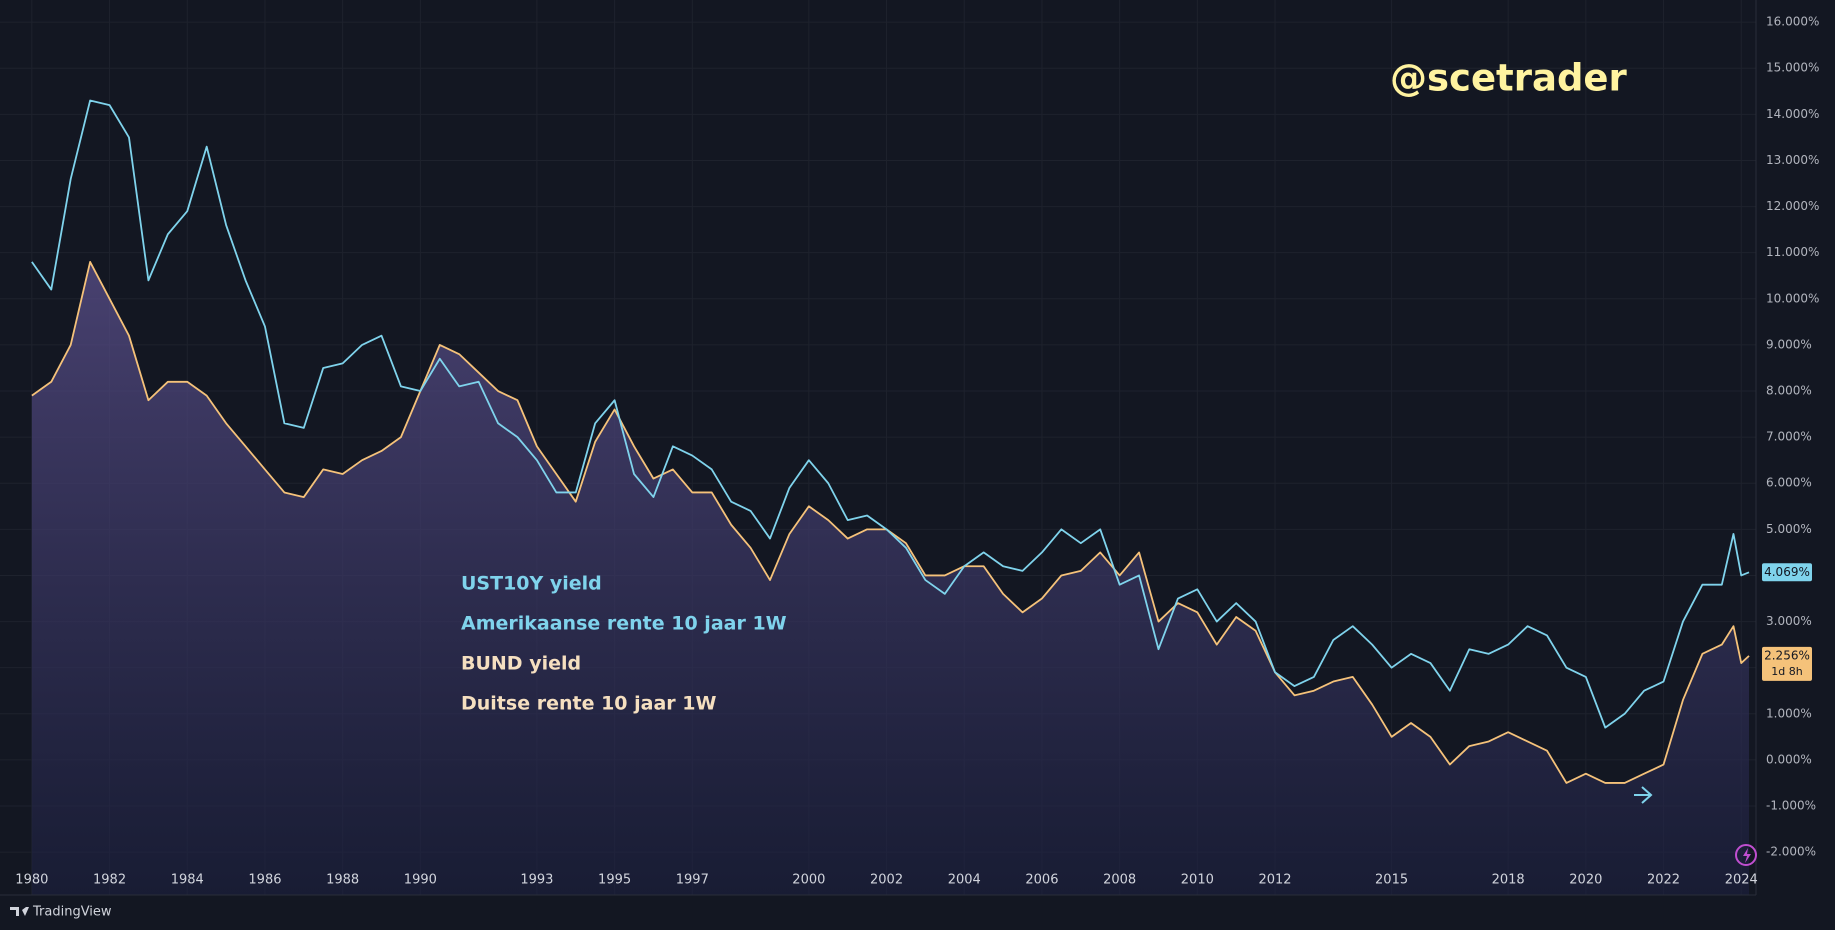  What do you see at coordinates (964, 880) in the screenshot?
I see `x-tick-label: 2004` at bounding box center [964, 880].